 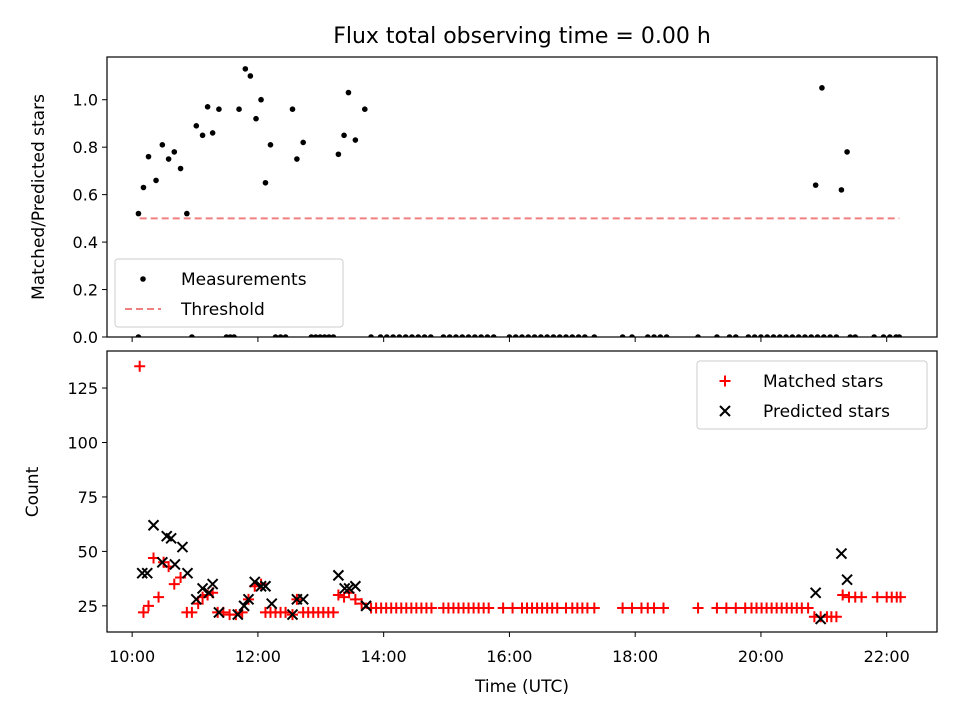 I want to click on x-tick-label: 14:00, so click(x=384, y=656).